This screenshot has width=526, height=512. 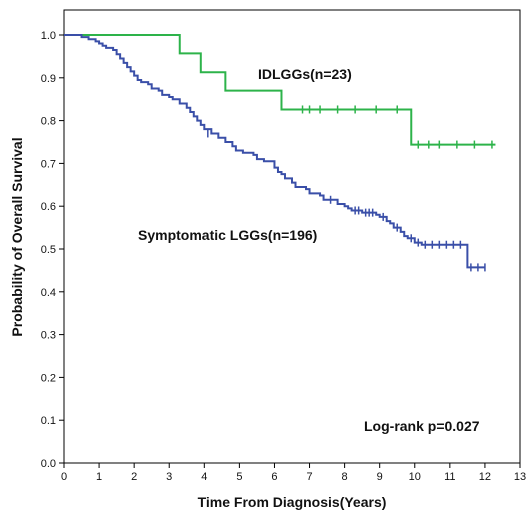 I want to click on x-tick-label: 10, so click(x=415, y=477).